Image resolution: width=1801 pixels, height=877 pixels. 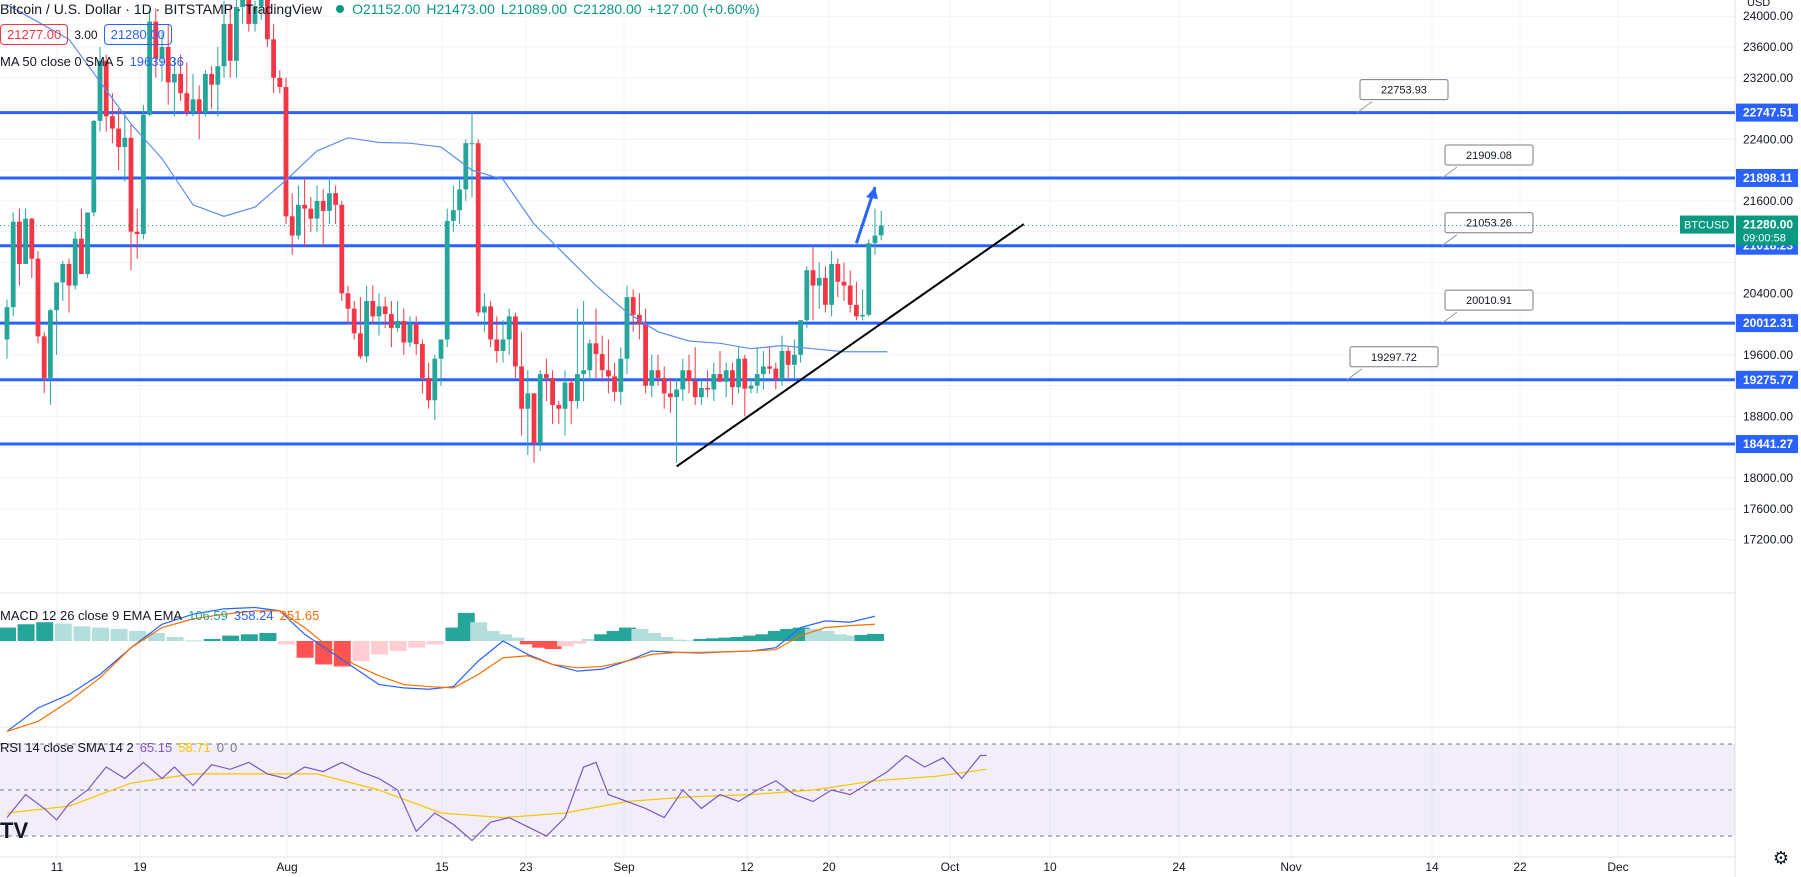 I want to click on symbol-tag, so click(x=1707, y=224).